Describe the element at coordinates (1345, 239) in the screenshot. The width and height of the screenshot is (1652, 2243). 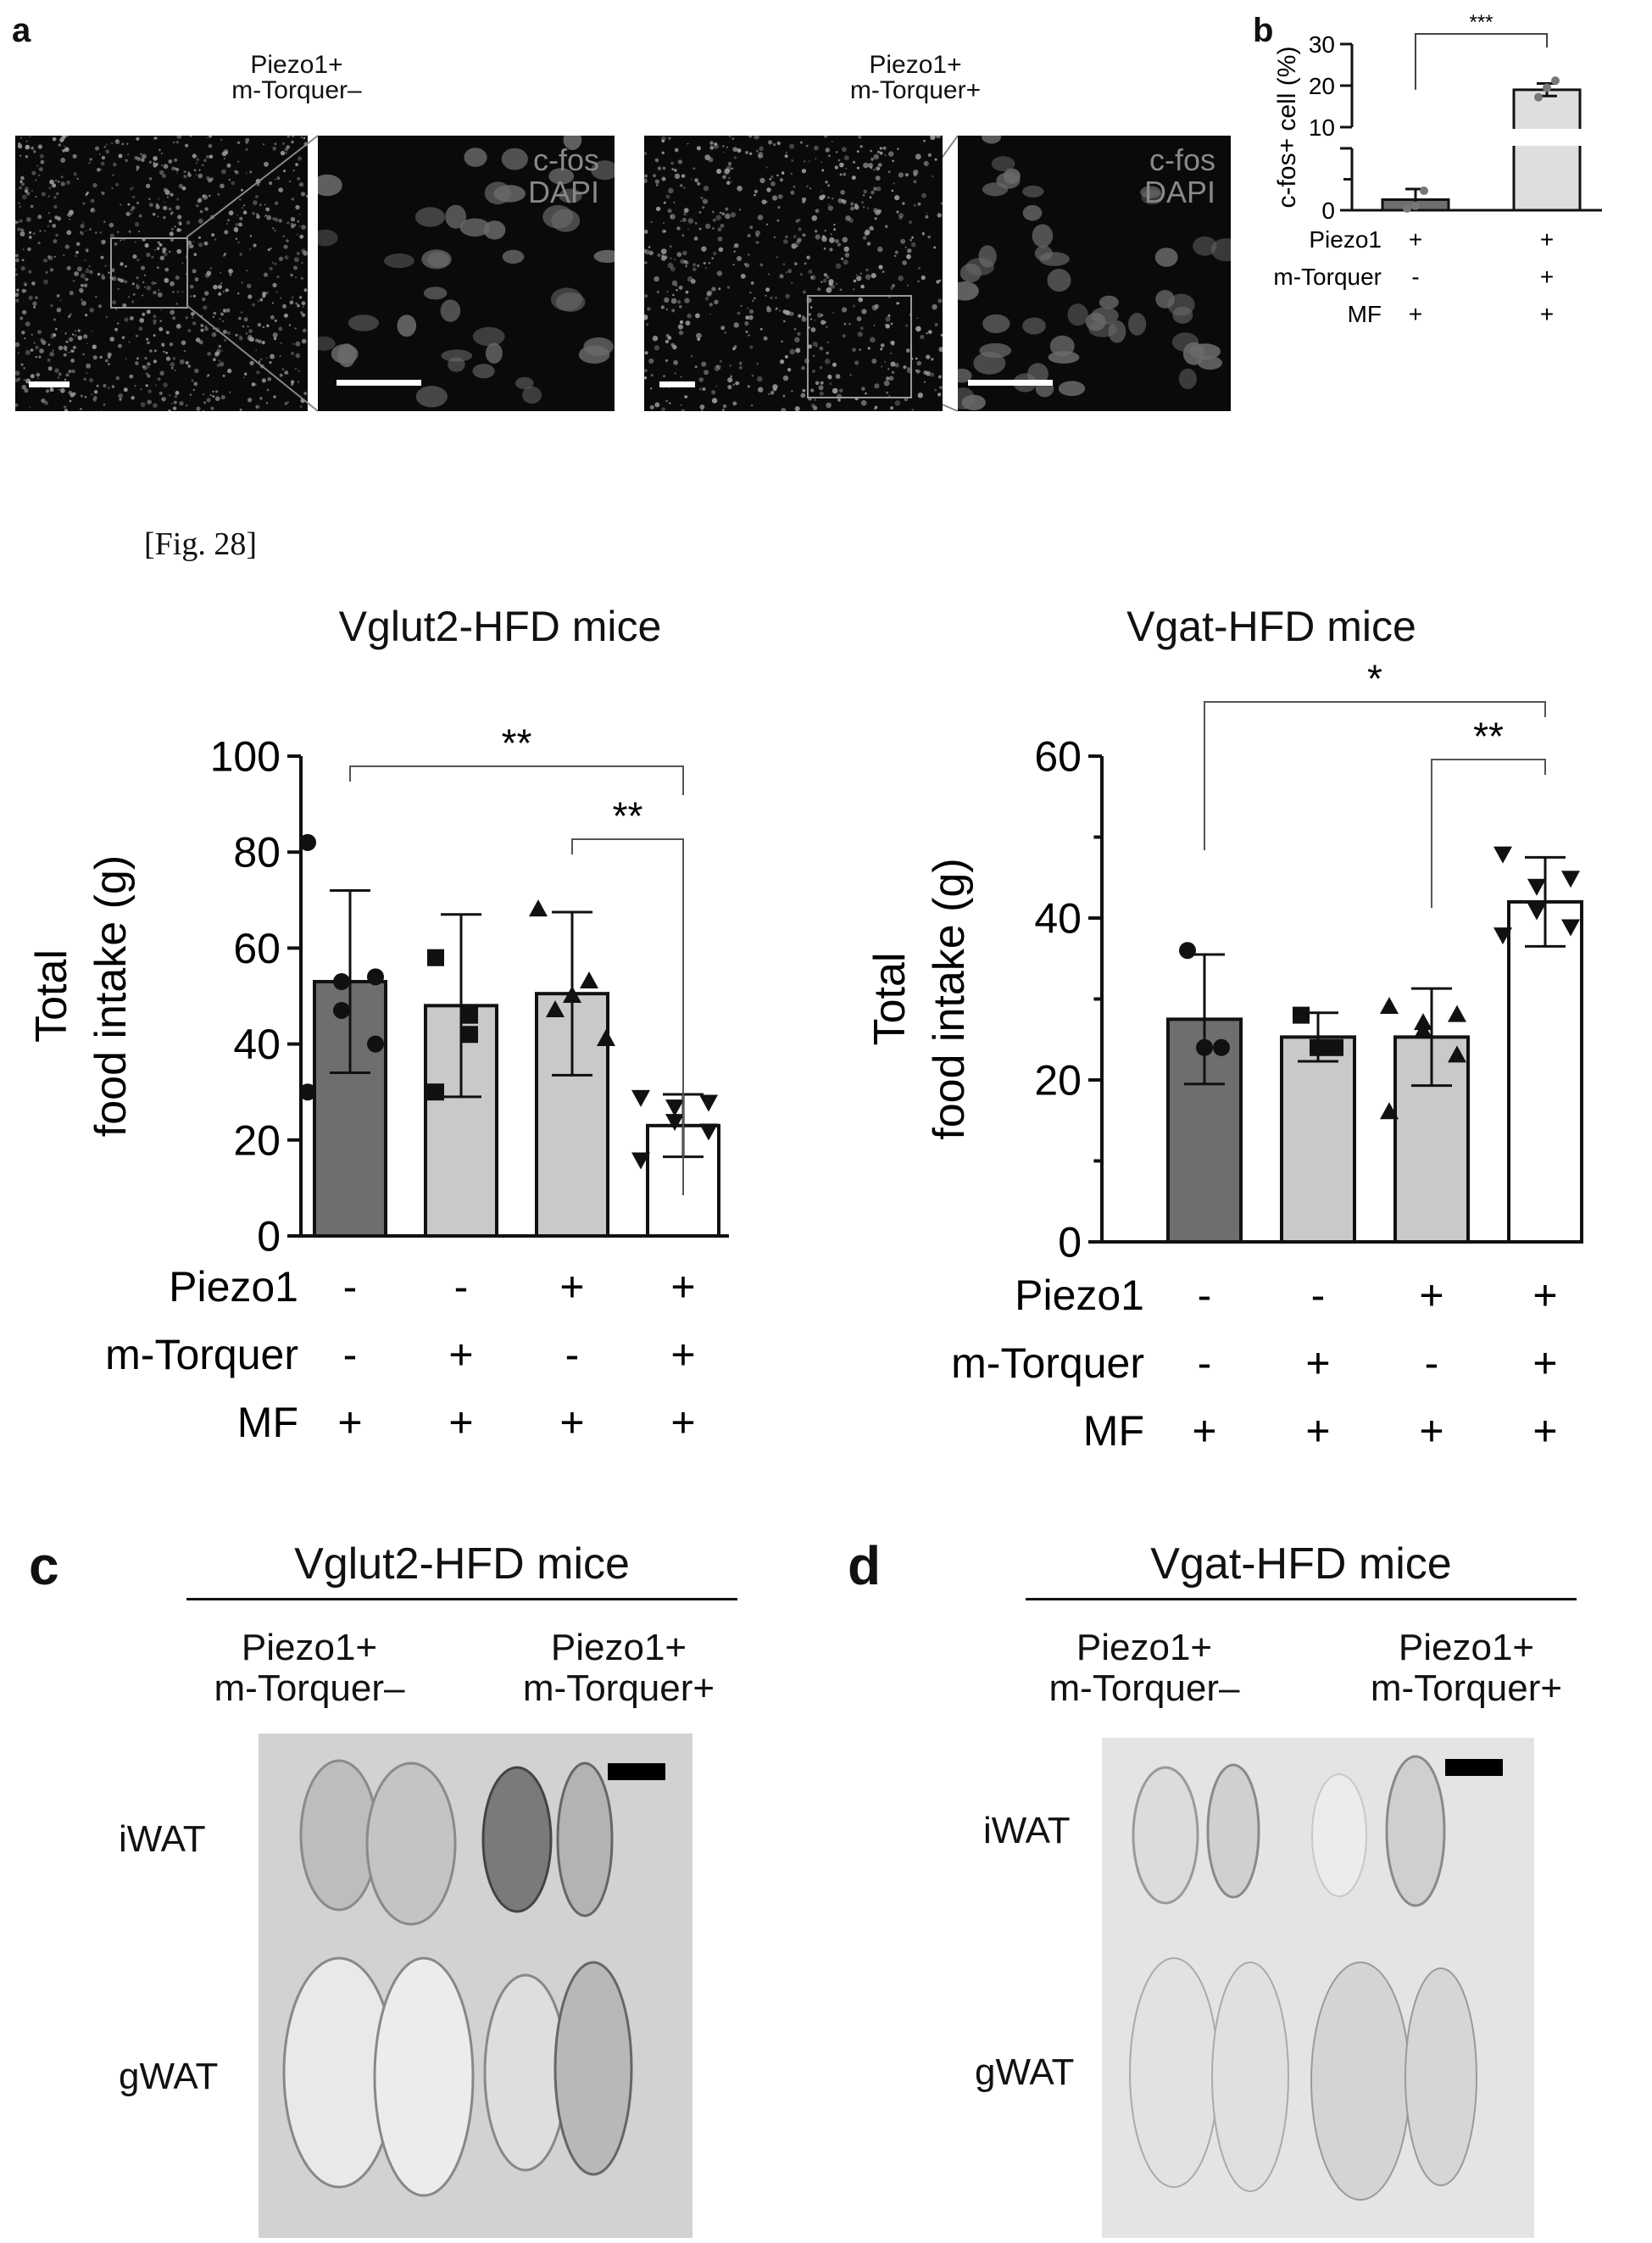
I see `condition-name: Piezo1` at that location.